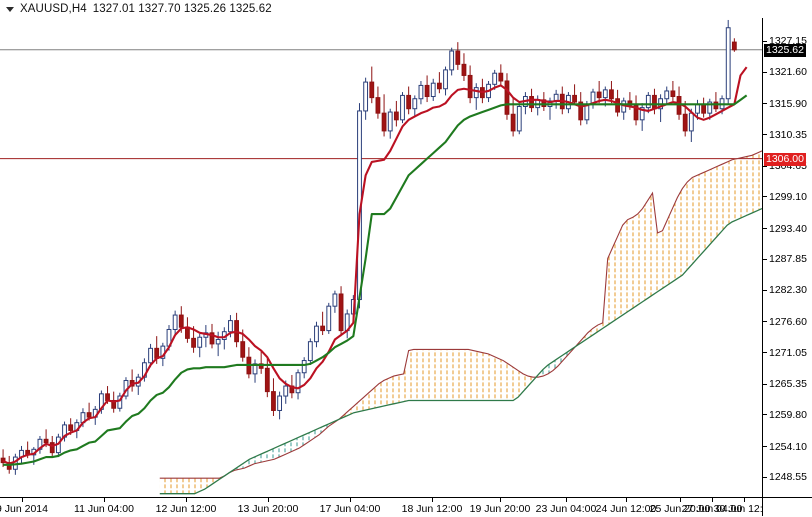 The image size is (812, 517). I want to click on price-tick-label: 1271.05, so click(788, 352).